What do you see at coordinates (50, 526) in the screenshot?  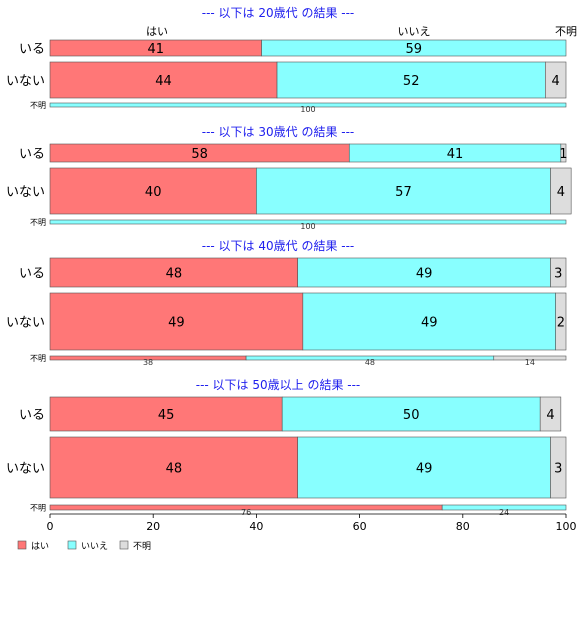 I see `x-tick-label: 0` at bounding box center [50, 526].